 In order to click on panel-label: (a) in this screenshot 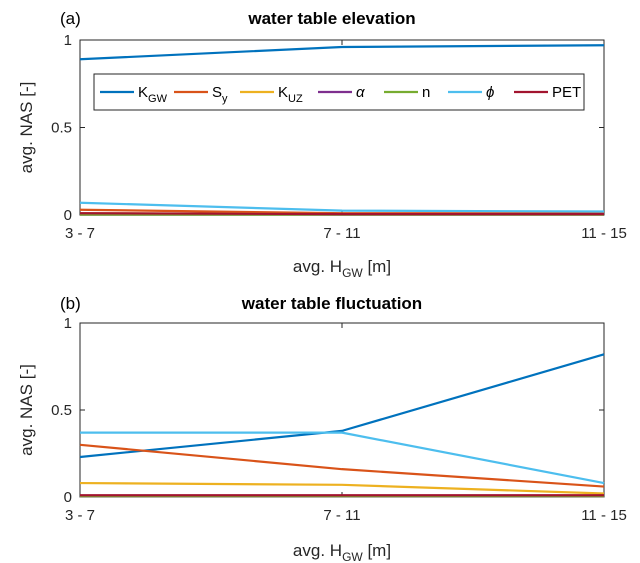, I will do `click(70, 18)`.